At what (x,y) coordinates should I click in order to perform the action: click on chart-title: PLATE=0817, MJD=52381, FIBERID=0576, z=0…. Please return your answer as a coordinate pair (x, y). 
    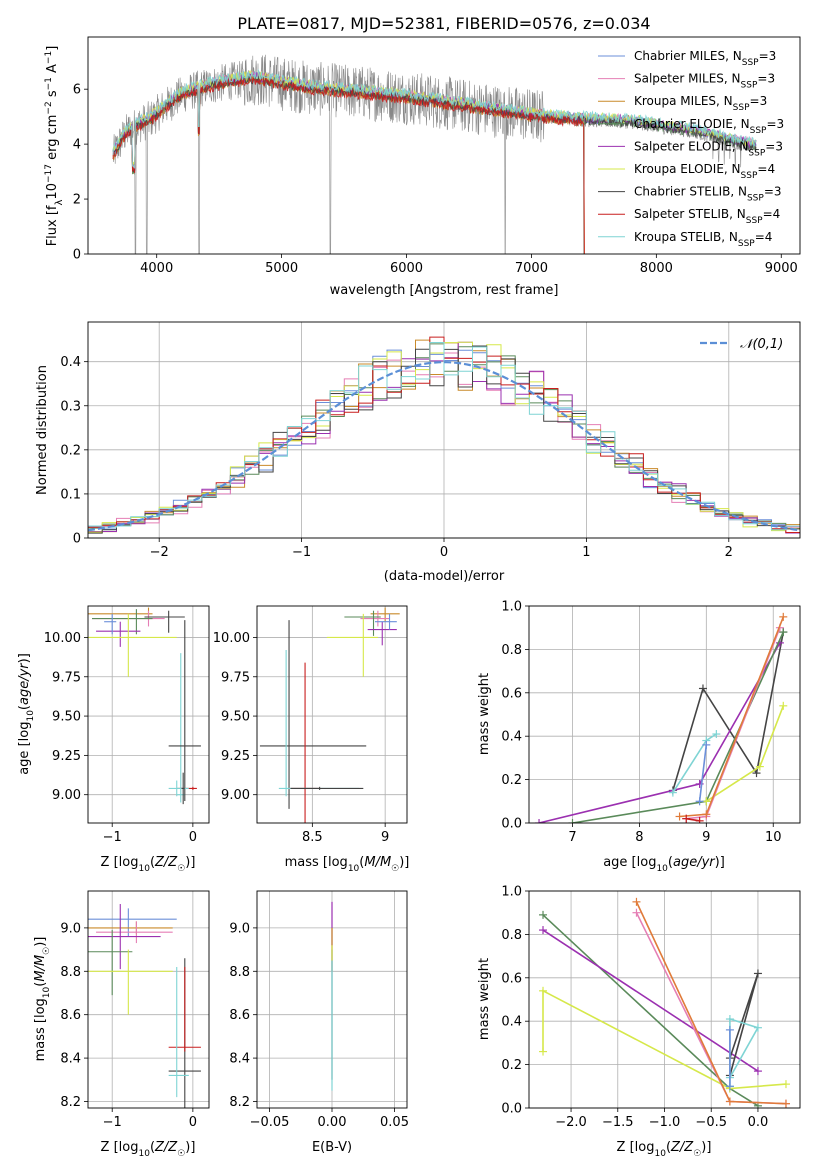
    Looking at the image, I should click on (443, 23).